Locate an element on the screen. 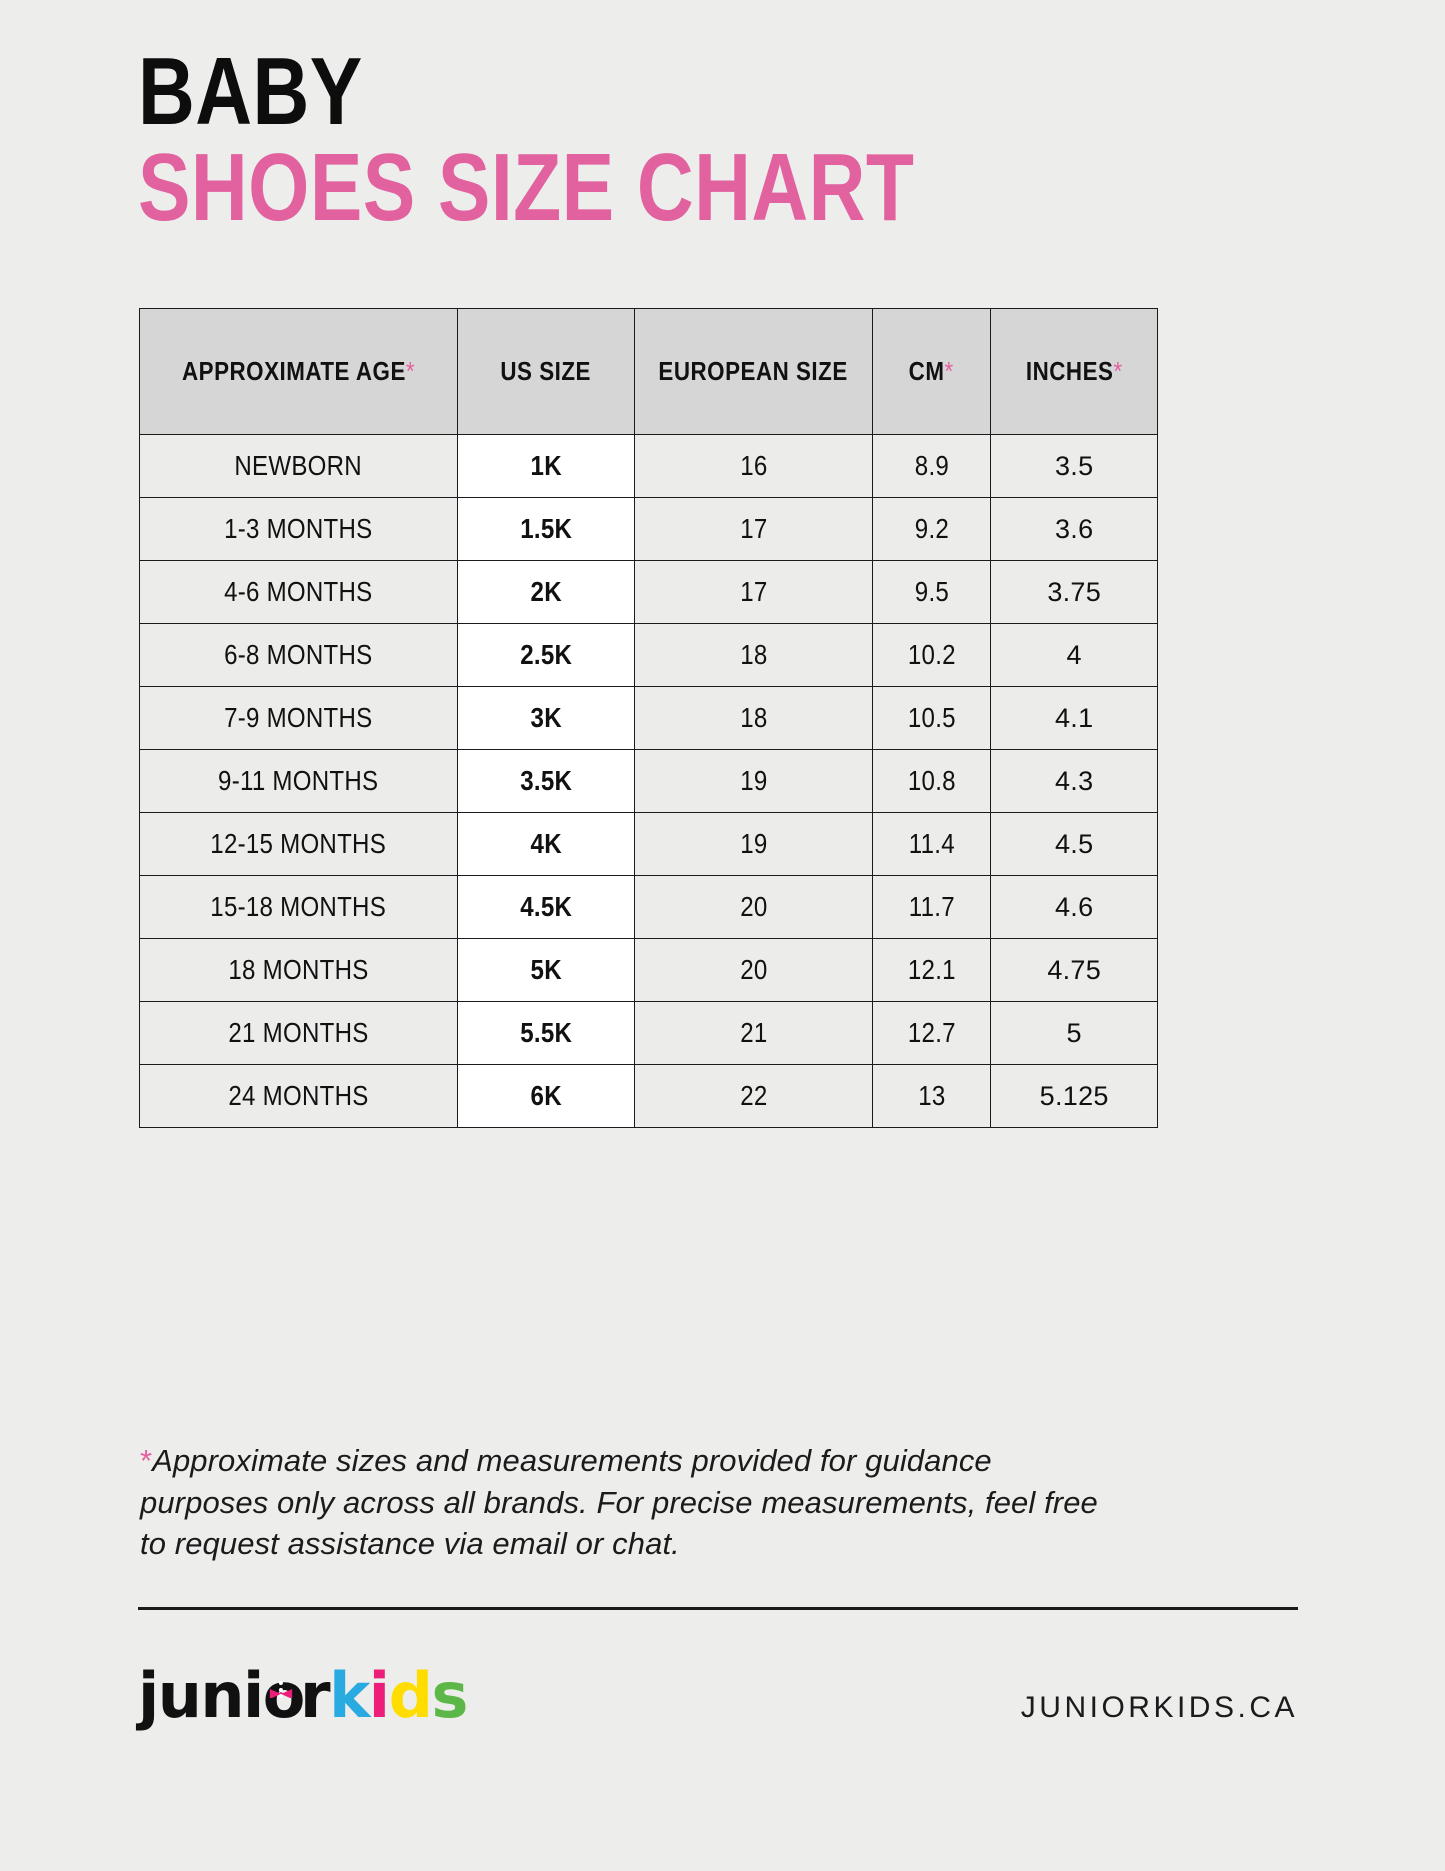 The image size is (1445, 1871). juniorkids-logo: junio rkids is located at coordinates (303, 1696).